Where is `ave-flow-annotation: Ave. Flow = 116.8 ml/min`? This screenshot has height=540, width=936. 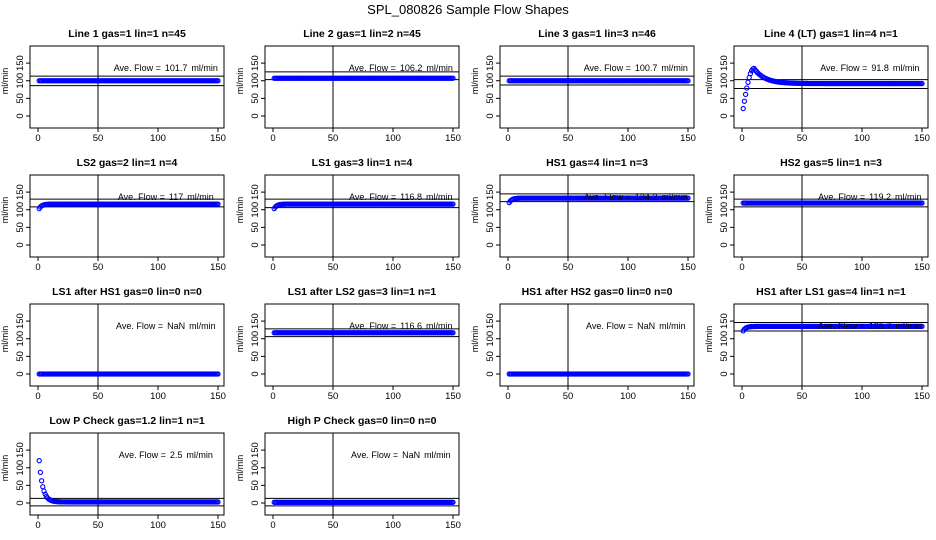
ave-flow-annotation: Ave. Flow = 116.8 ml/min is located at coordinates (400, 197).